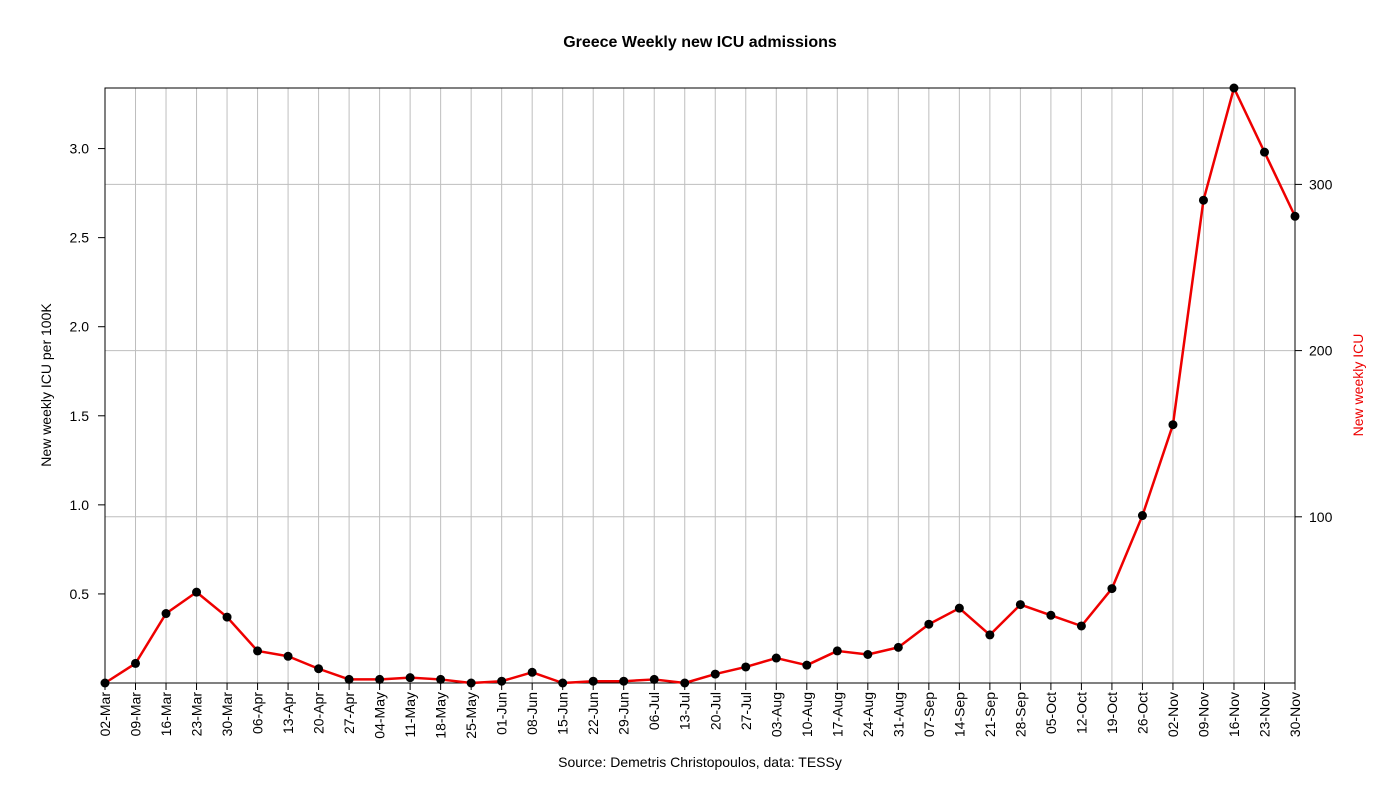 The width and height of the screenshot is (1400, 788). What do you see at coordinates (1020, 714) in the screenshot?
I see `x-tick-label: 28-Sep` at bounding box center [1020, 714].